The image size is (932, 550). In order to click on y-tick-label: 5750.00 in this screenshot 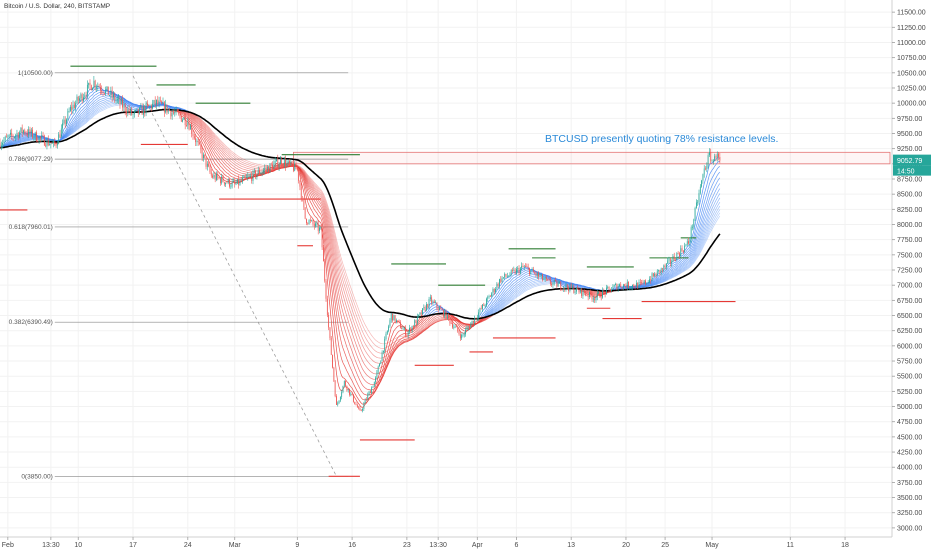, I will do `click(909, 362)`.